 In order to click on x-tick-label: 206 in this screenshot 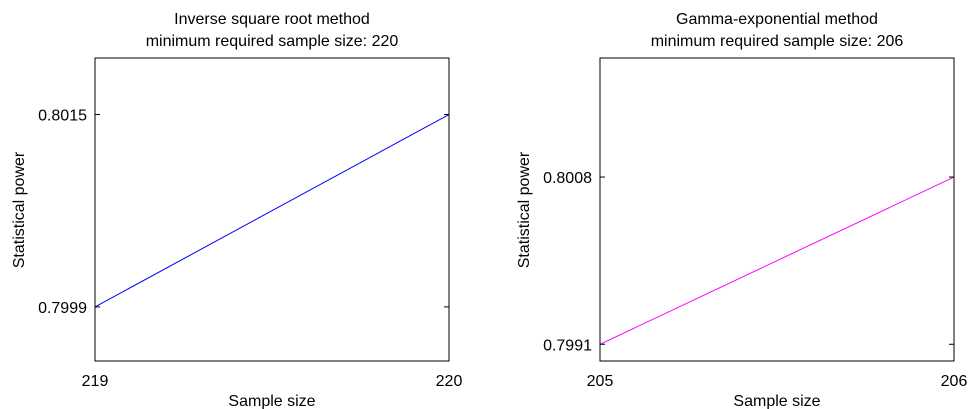, I will do `click(954, 381)`.